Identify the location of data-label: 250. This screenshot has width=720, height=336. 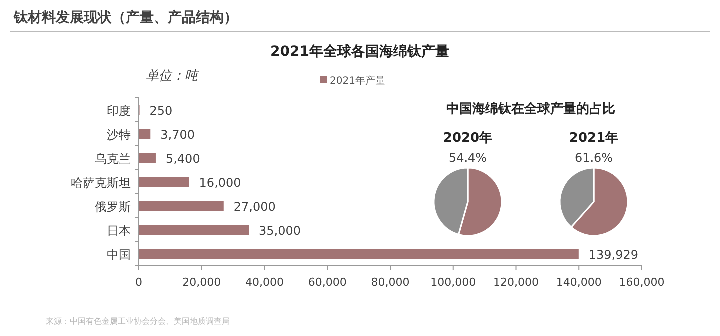
(161, 111).